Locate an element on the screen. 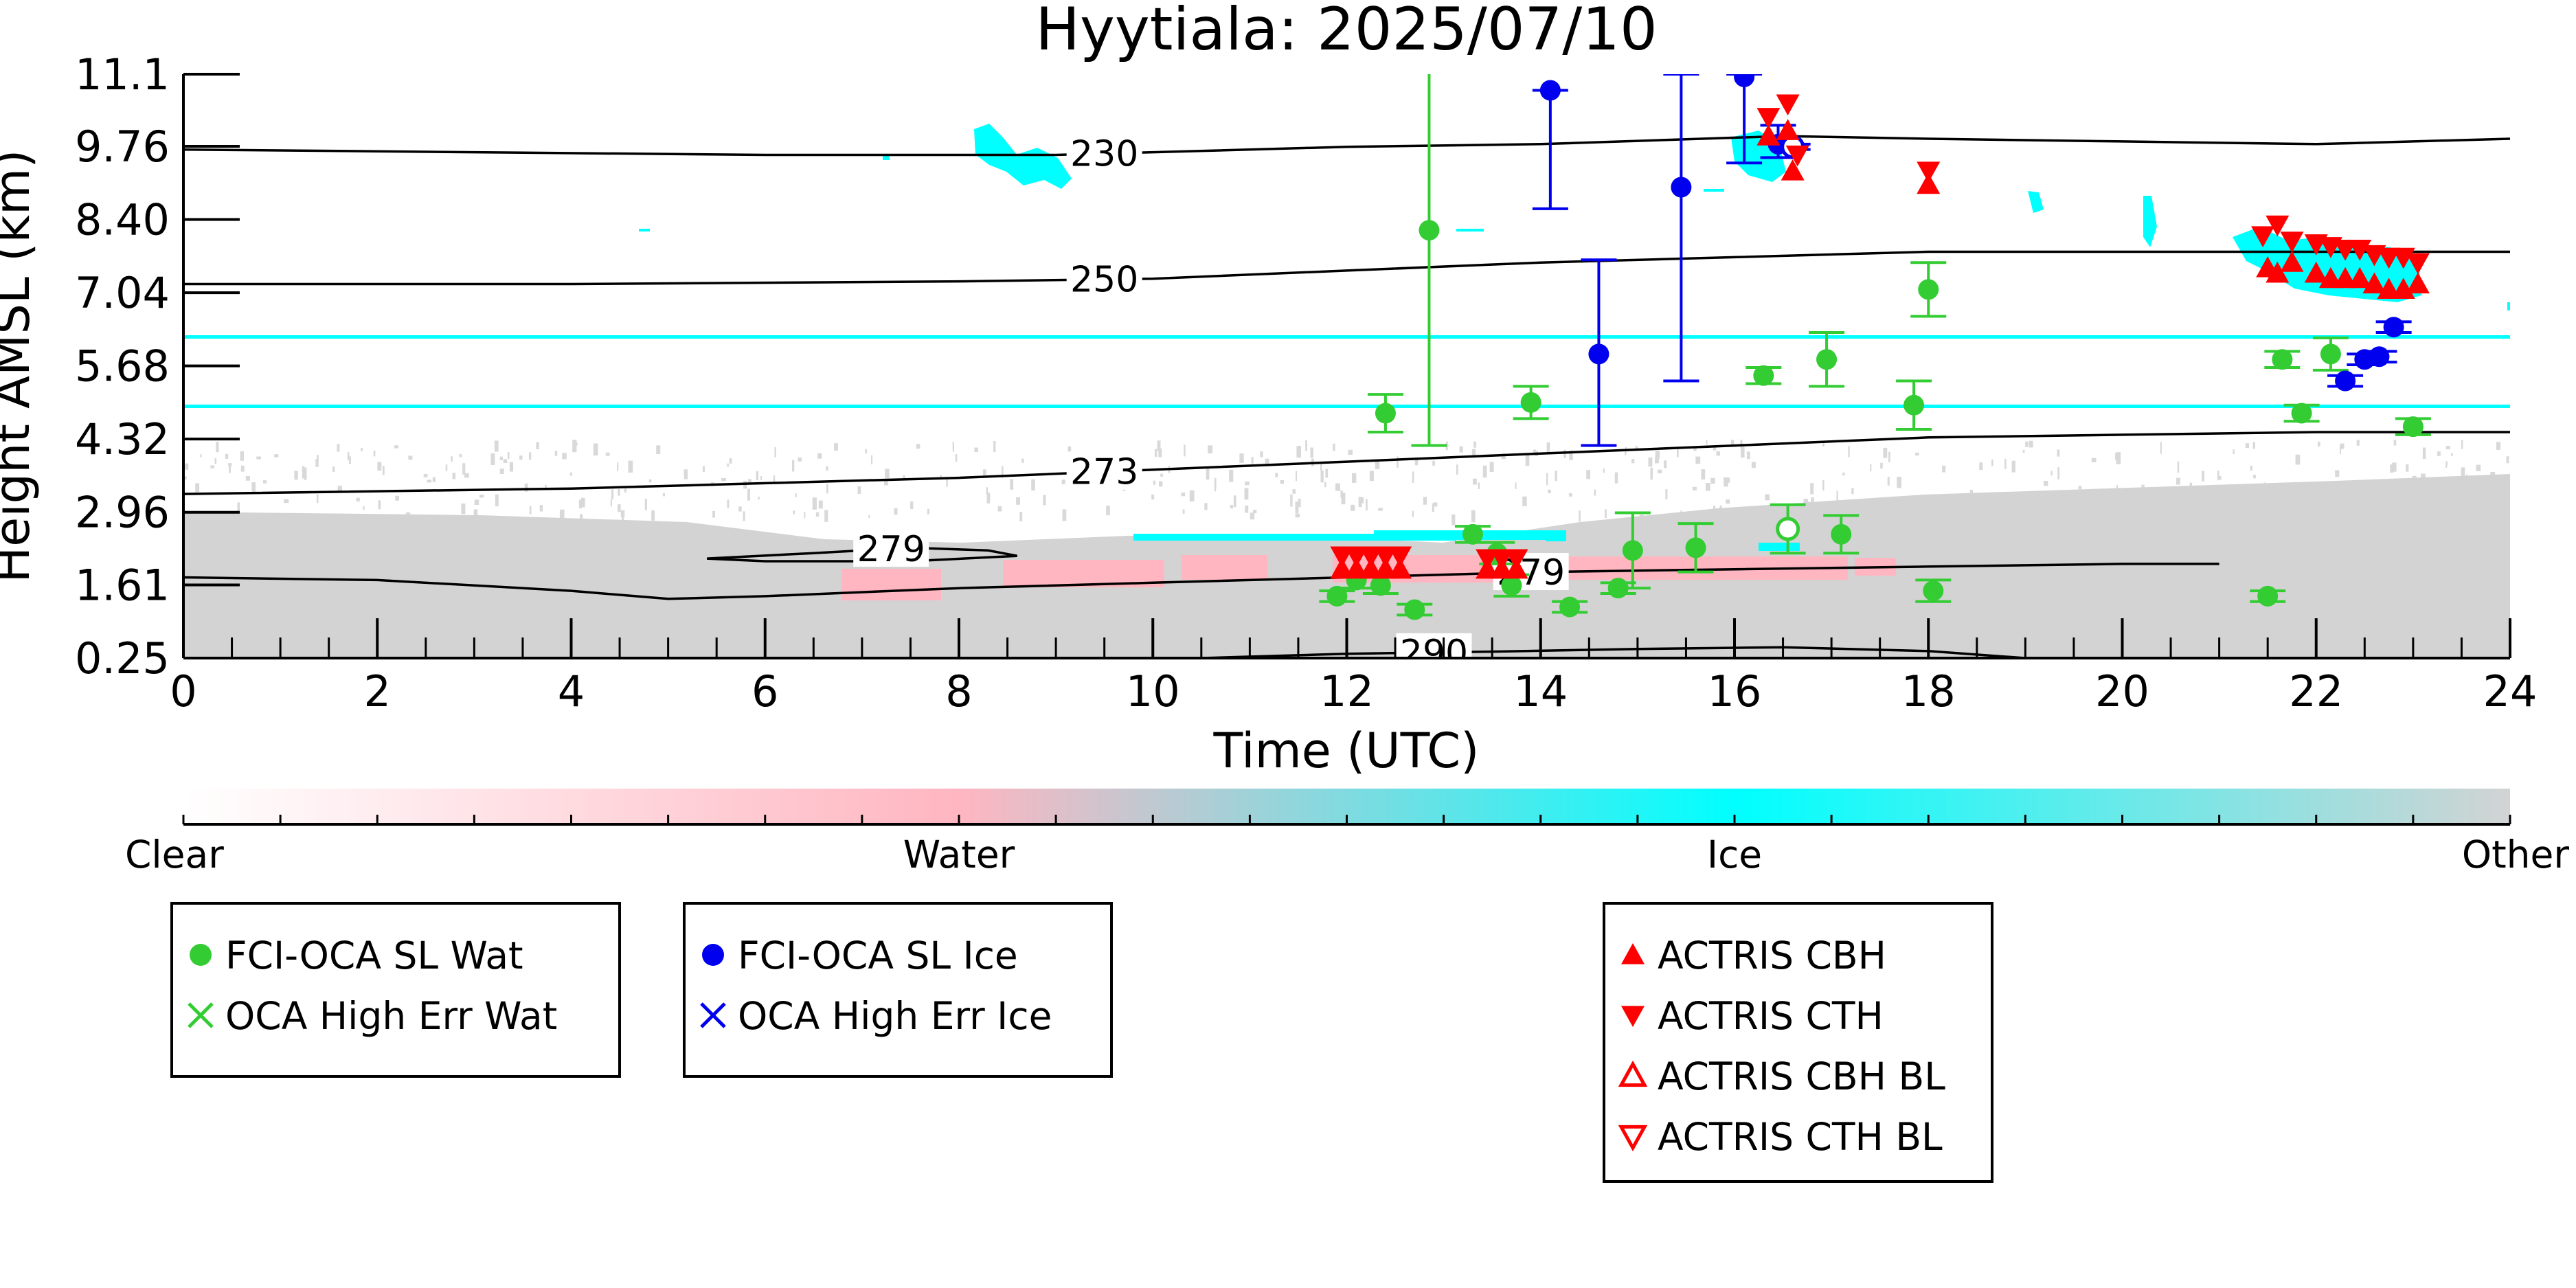 The image size is (2576, 1288). contour-label: 250 is located at coordinates (1104, 280).